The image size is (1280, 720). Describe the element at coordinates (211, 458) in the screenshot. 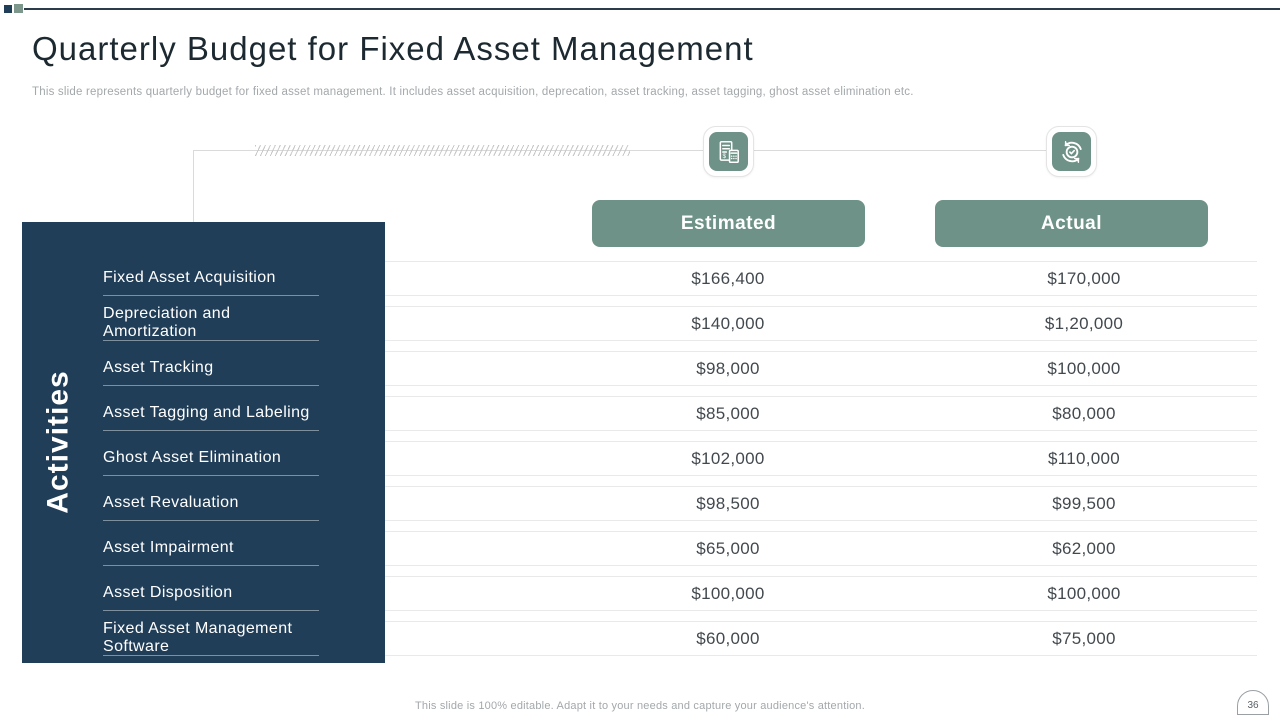

I see `activity-label: Ghost Asset Elimination` at that location.